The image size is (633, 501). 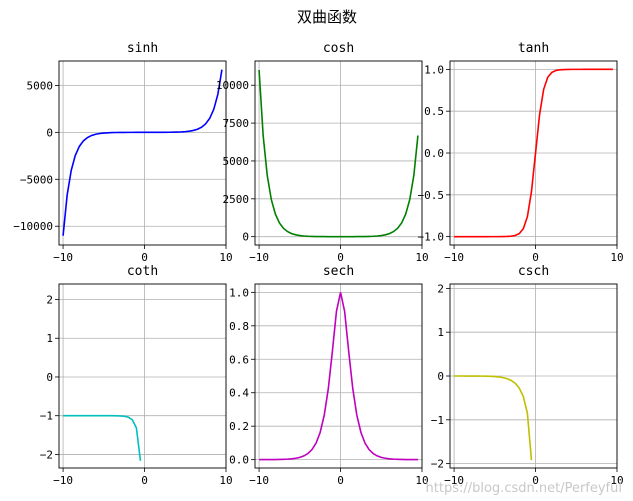 I want to click on subplot-tanh: −10 0 10 −1.0 −0.5 0.0 0.5 1.0 tanh, so click(x=521, y=152).